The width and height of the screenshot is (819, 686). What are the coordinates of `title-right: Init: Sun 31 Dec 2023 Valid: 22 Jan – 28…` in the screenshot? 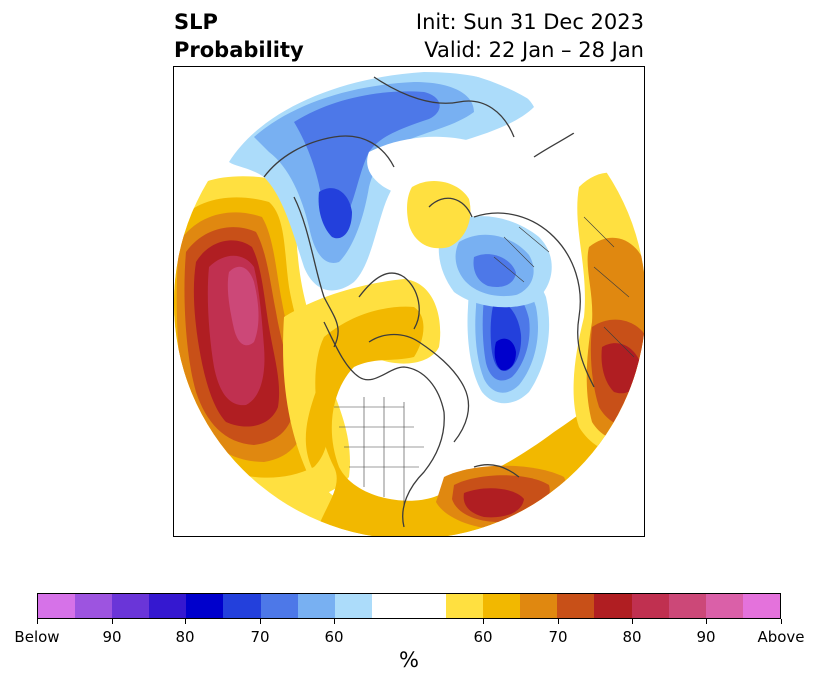 It's located at (530, 36).